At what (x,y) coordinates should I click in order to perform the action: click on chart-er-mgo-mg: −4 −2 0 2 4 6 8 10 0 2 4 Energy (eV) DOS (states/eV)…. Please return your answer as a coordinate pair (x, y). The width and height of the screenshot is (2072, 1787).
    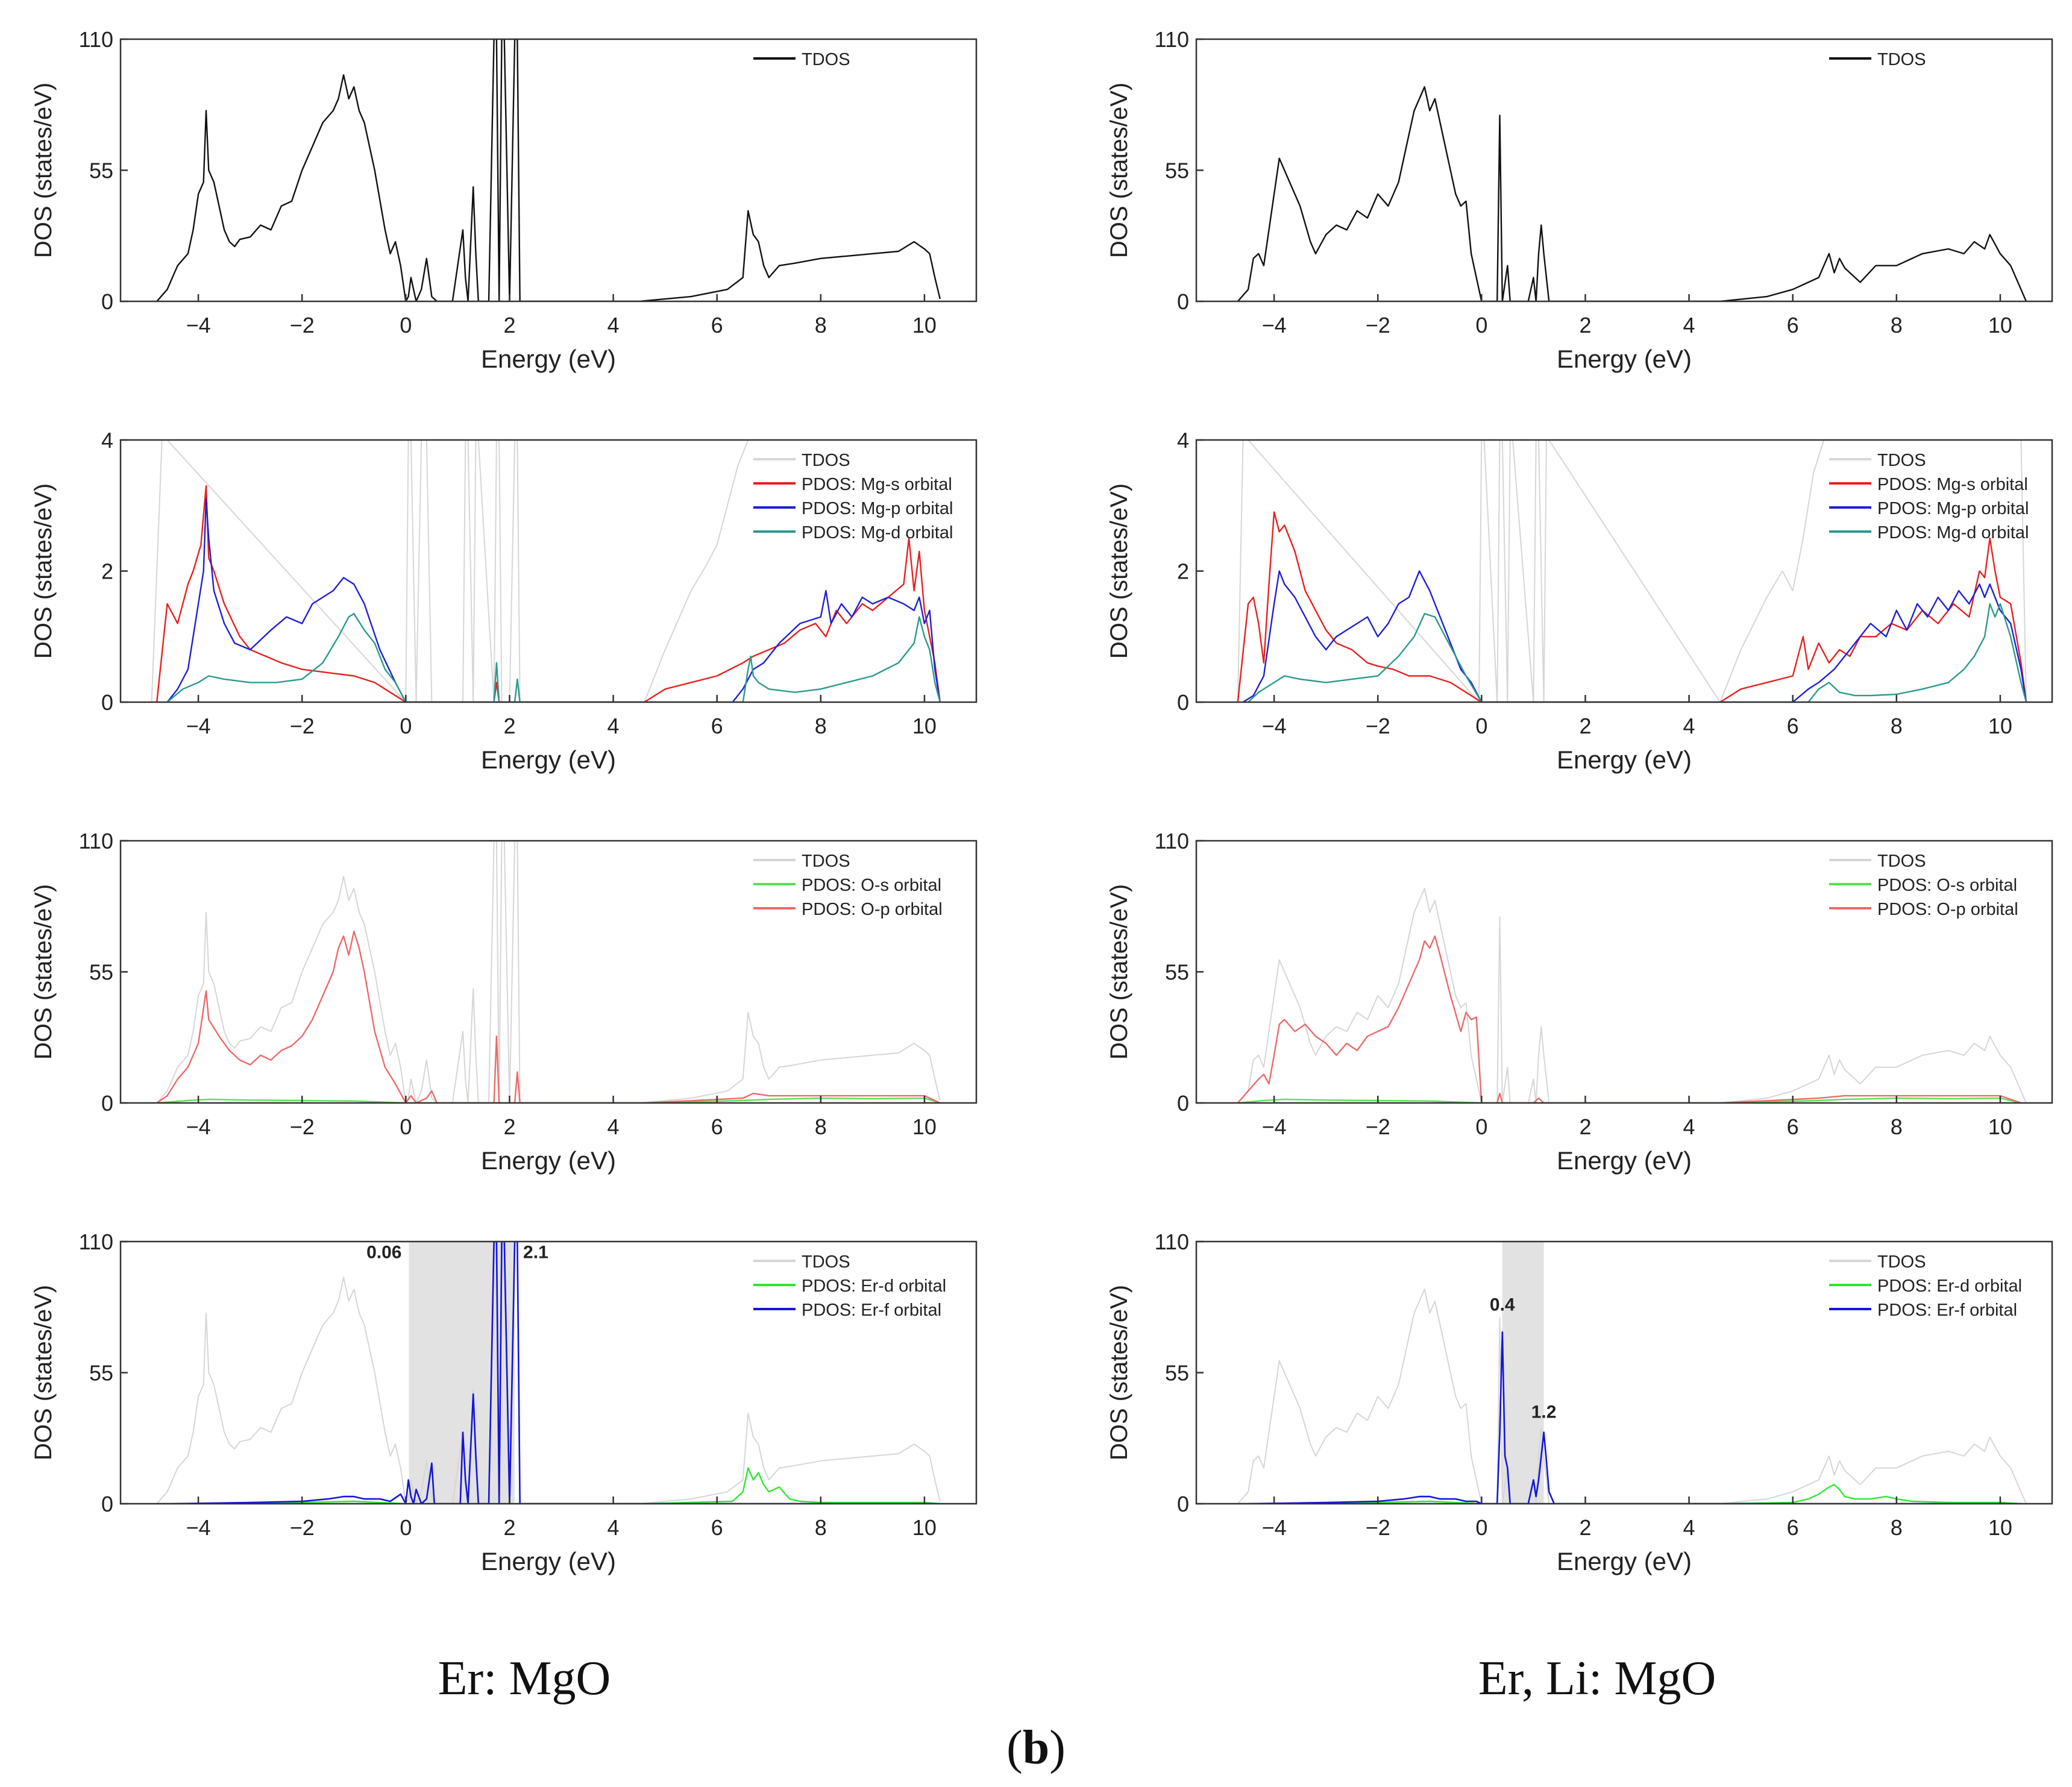
    Looking at the image, I should click on (504, 601).